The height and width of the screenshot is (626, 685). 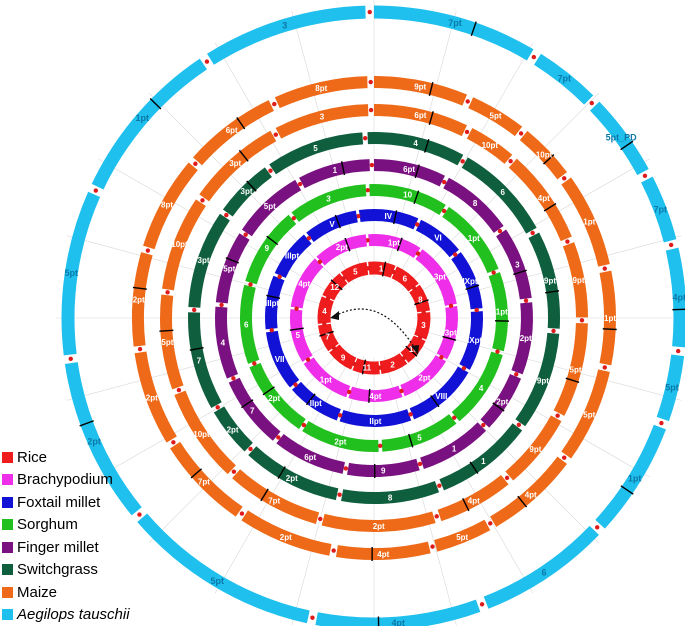 What do you see at coordinates (57, 570) in the screenshot?
I see `legend-label-switchgrass: Switchgrass` at bounding box center [57, 570].